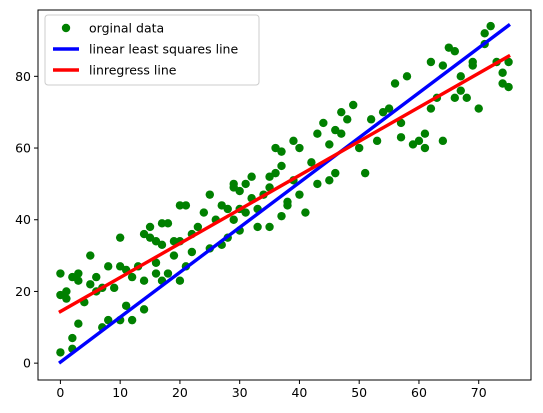 The width and height of the screenshot is (543, 413). Describe the element at coordinates (359, 392) in the screenshot. I see `x-tick-label: 50` at that location.